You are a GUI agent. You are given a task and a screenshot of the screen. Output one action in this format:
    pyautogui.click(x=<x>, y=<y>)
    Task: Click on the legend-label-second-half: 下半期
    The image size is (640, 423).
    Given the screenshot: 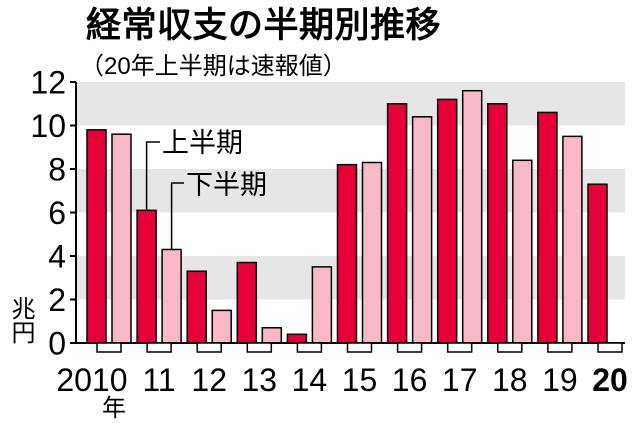 What is the action you would take?
    pyautogui.click(x=226, y=185)
    